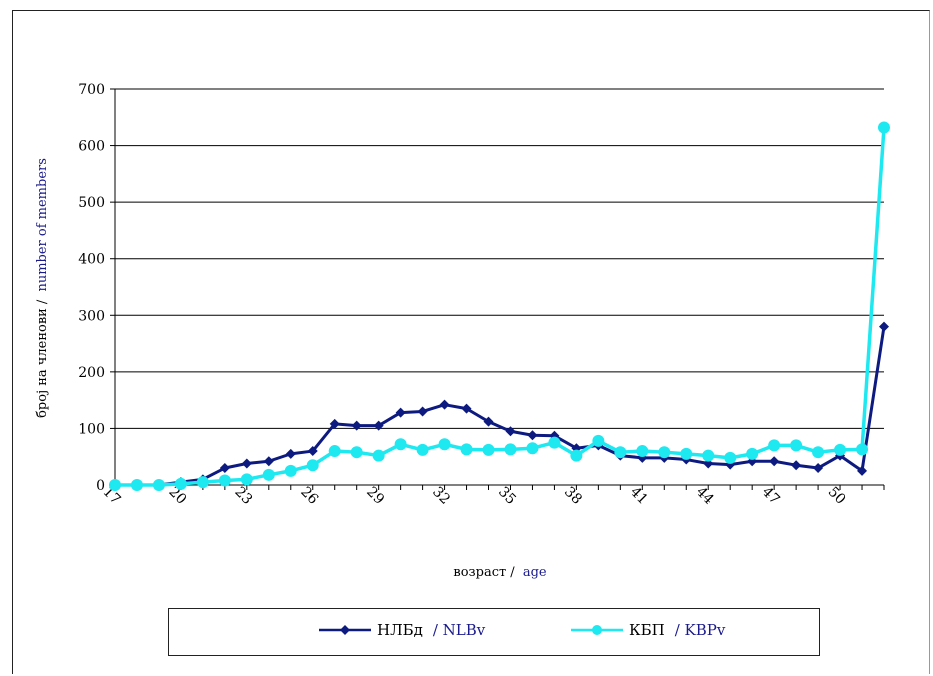  What do you see at coordinates (494, 632) in the screenshot?
I see `legend: НЛБд / NLBv КБП / KBPv` at bounding box center [494, 632].